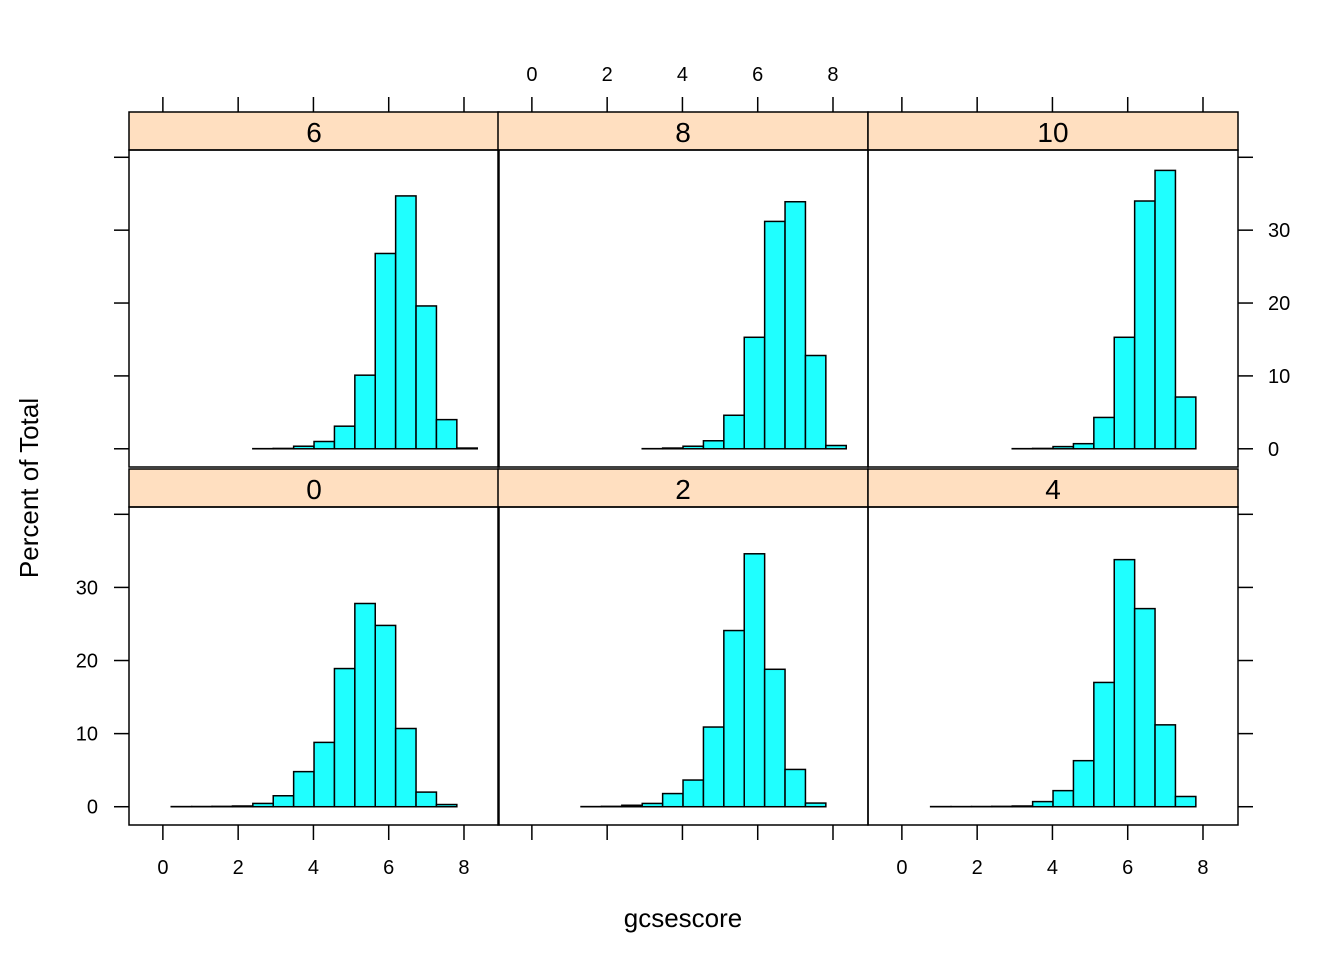 The width and height of the screenshot is (1344, 960). What do you see at coordinates (531, 75) in the screenshot?
I see `x-tick-label-top: 0` at bounding box center [531, 75].